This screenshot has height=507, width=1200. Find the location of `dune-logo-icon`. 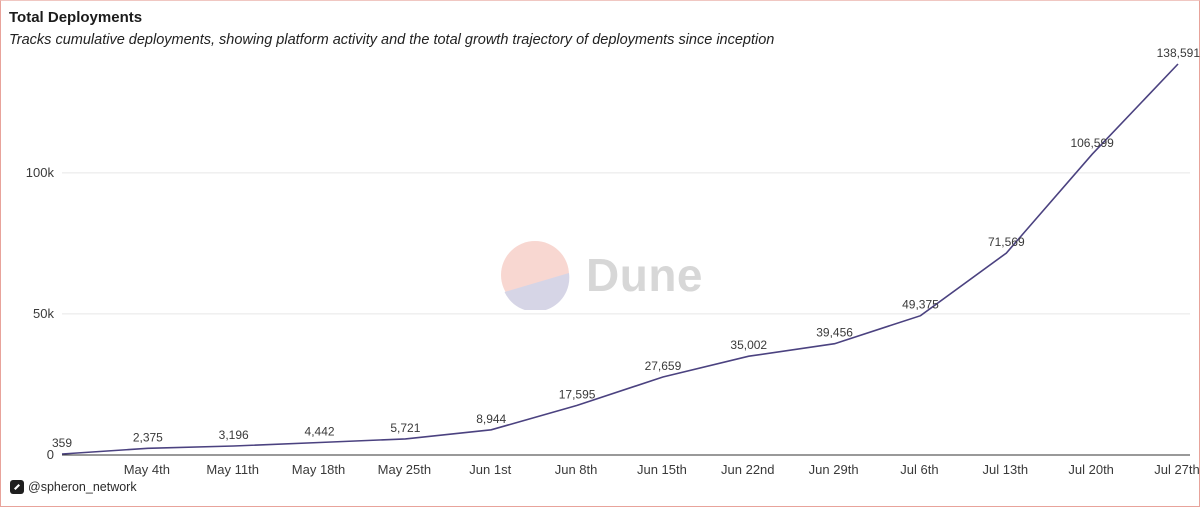

dune-logo-icon is located at coordinates (535, 275).